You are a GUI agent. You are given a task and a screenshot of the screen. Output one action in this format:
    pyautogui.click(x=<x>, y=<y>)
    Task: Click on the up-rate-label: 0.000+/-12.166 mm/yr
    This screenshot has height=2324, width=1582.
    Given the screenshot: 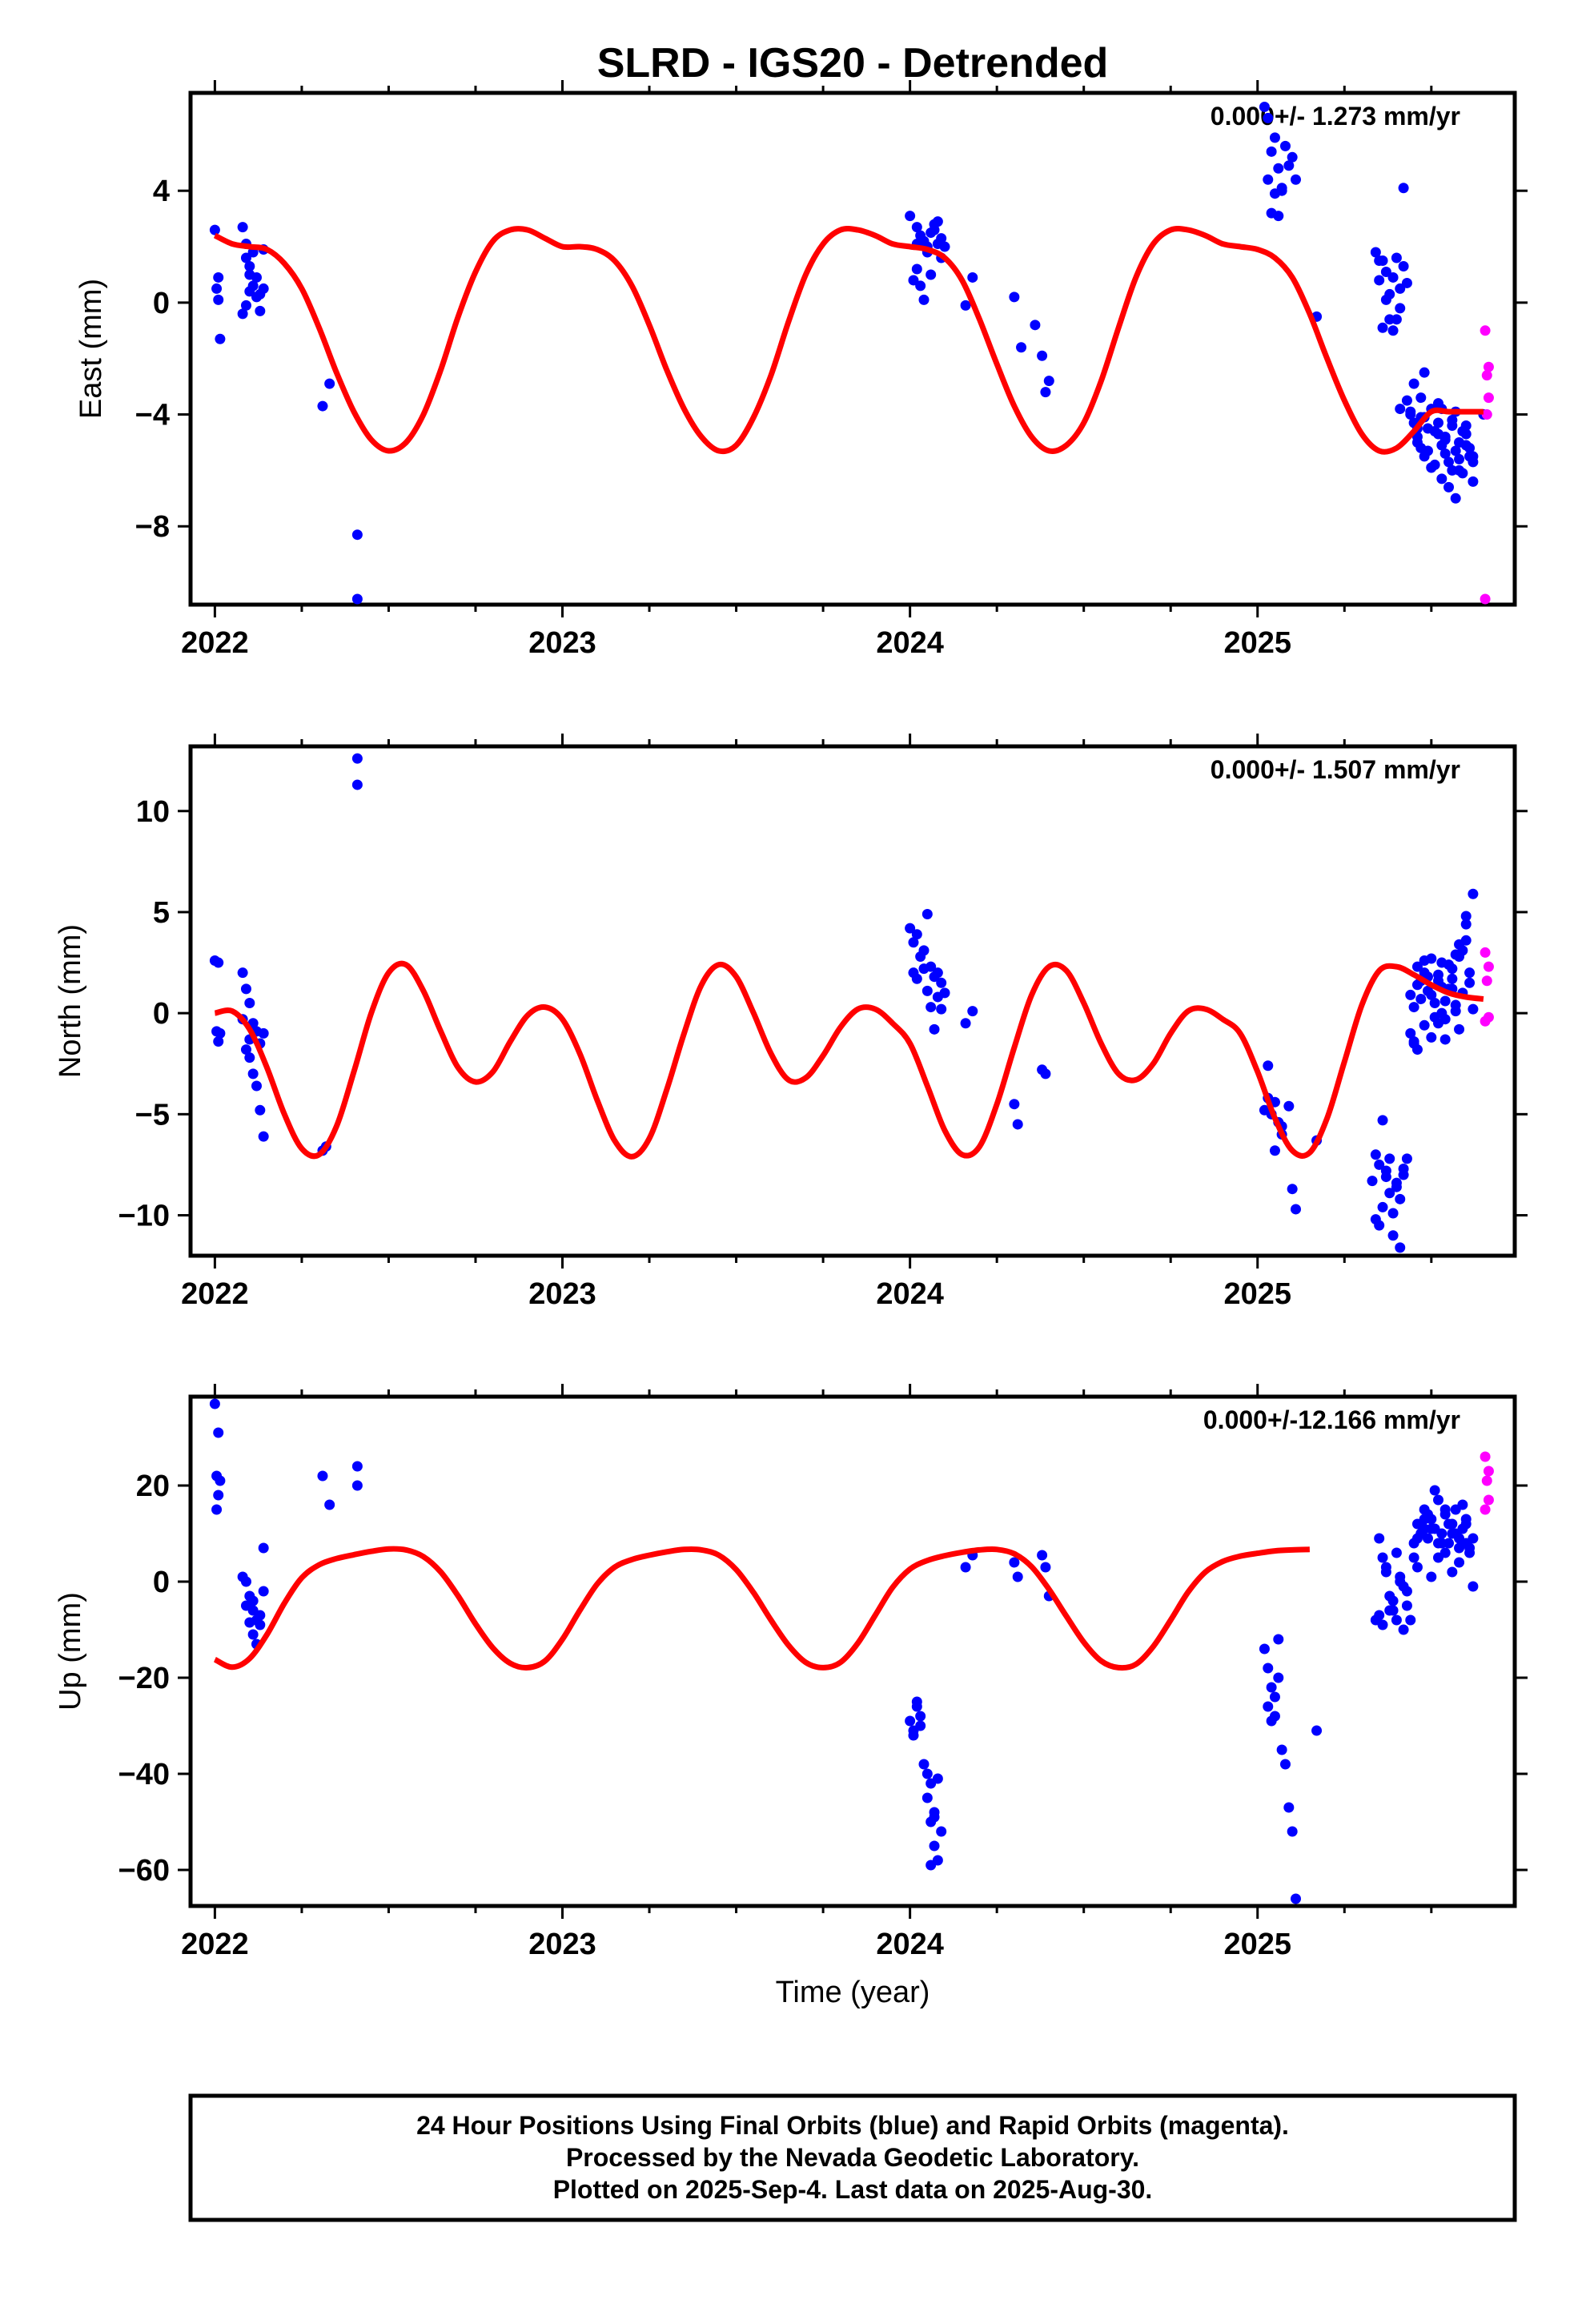 What is the action you would take?
    pyautogui.click(x=1331, y=1419)
    